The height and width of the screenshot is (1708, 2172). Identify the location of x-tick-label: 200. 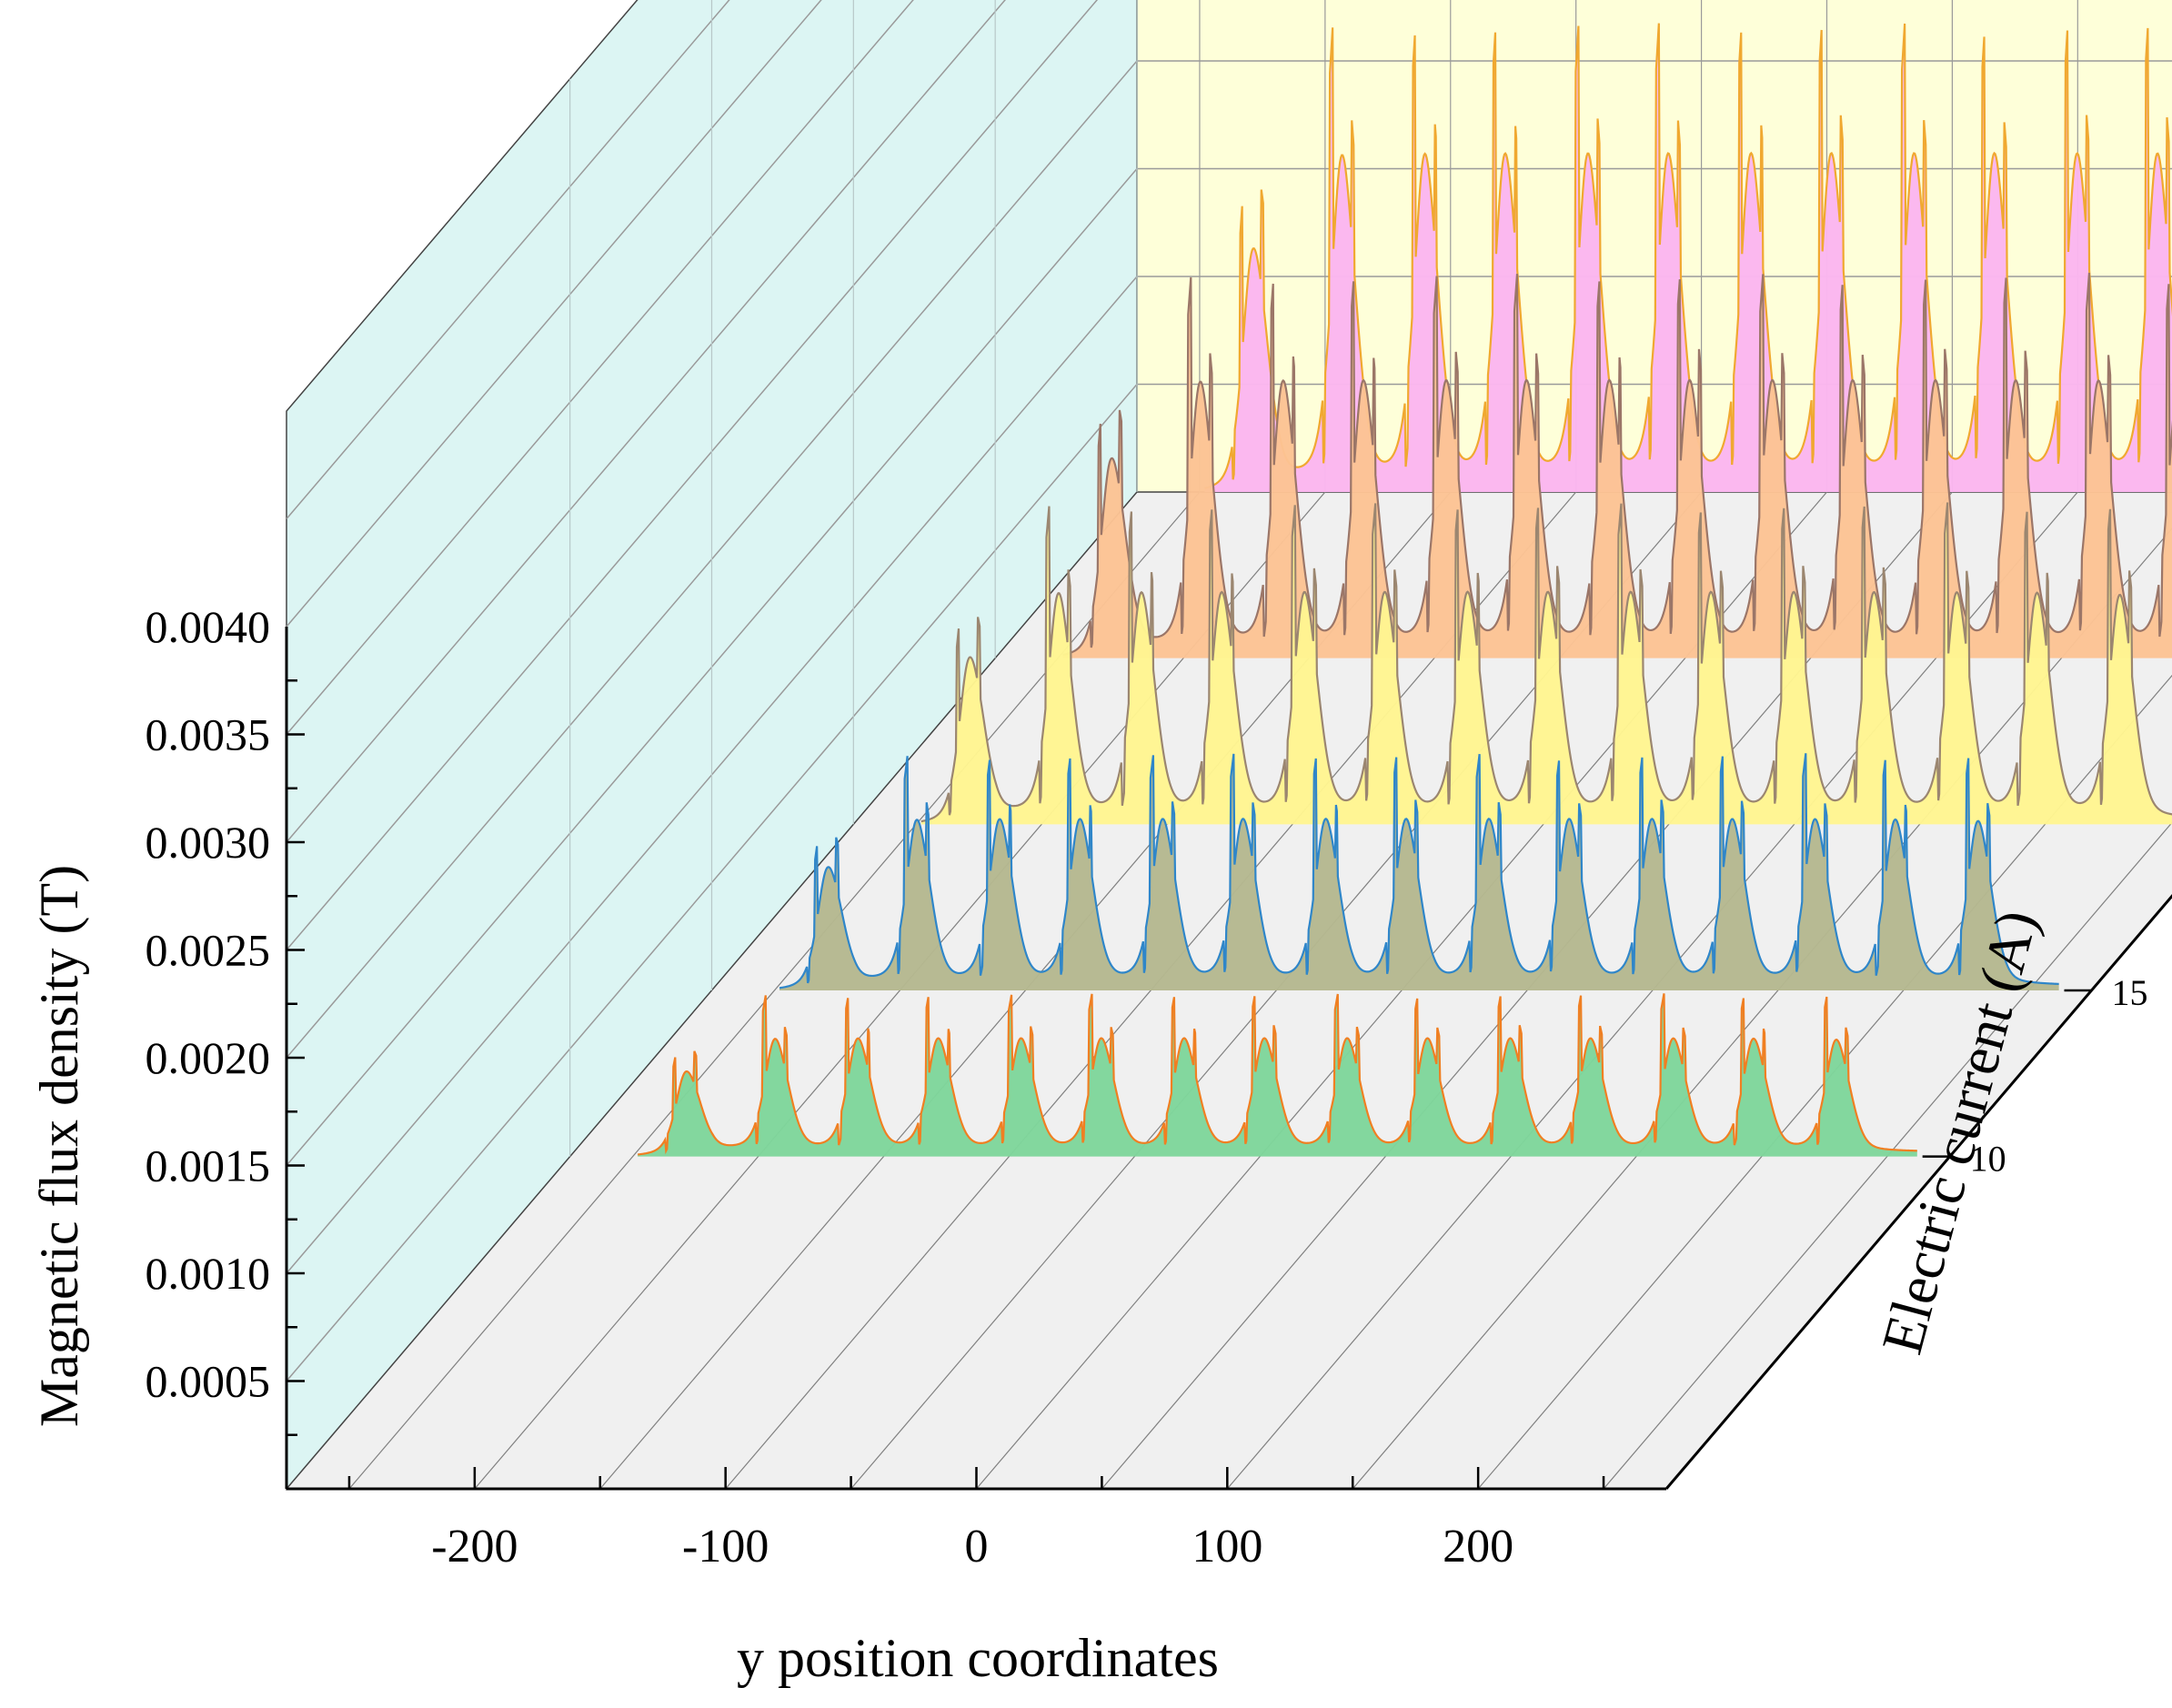
(1478, 1546).